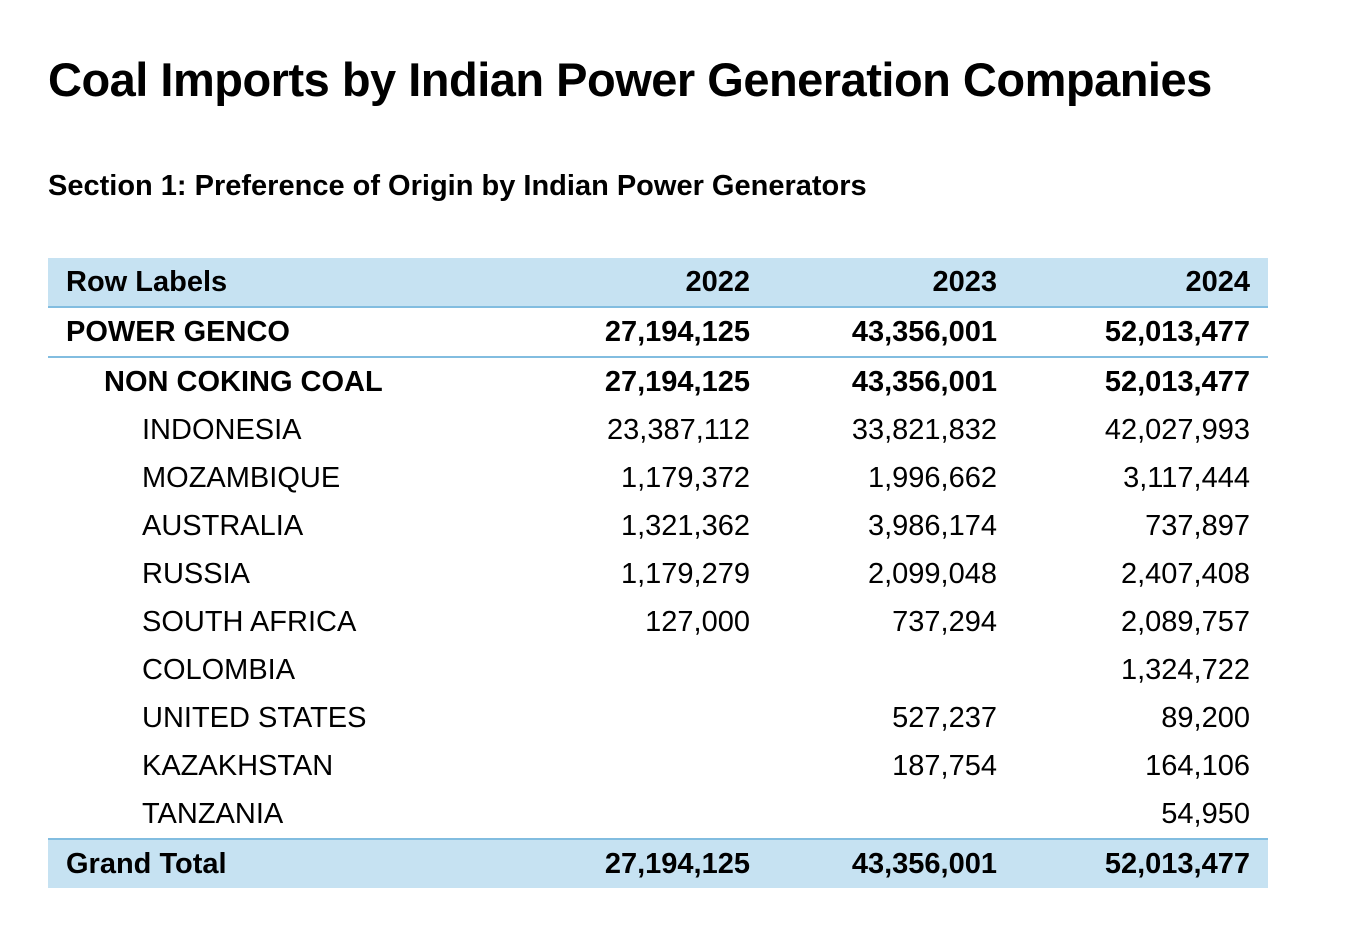 The height and width of the screenshot is (934, 1349). What do you see at coordinates (891, 283) in the screenshot?
I see `cell-value: 2023` at bounding box center [891, 283].